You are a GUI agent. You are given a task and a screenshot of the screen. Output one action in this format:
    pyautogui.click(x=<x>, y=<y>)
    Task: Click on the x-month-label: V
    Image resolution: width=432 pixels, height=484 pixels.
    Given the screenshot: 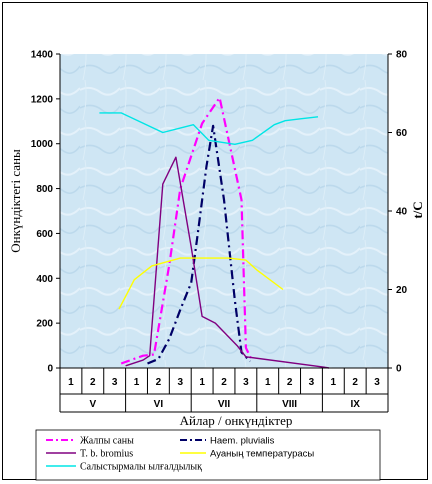 What is the action you would take?
    pyautogui.click(x=92, y=404)
    